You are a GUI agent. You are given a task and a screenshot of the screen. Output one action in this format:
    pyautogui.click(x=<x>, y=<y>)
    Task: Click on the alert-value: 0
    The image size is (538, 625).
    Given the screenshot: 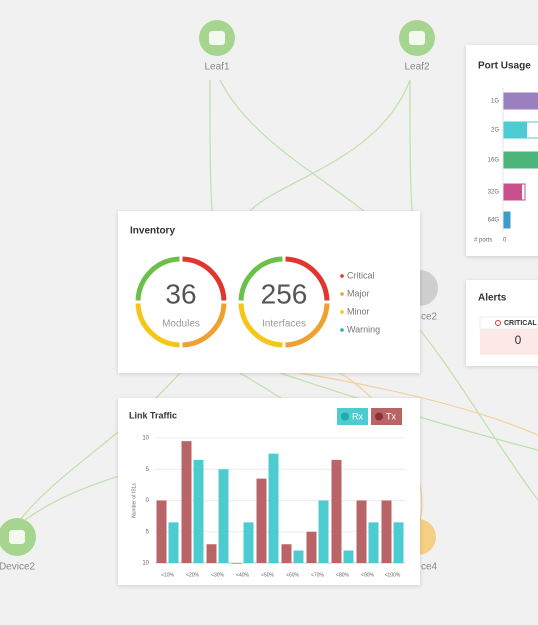 What is the action you would take?
    pyautogui.click(x=518, y=340)
    